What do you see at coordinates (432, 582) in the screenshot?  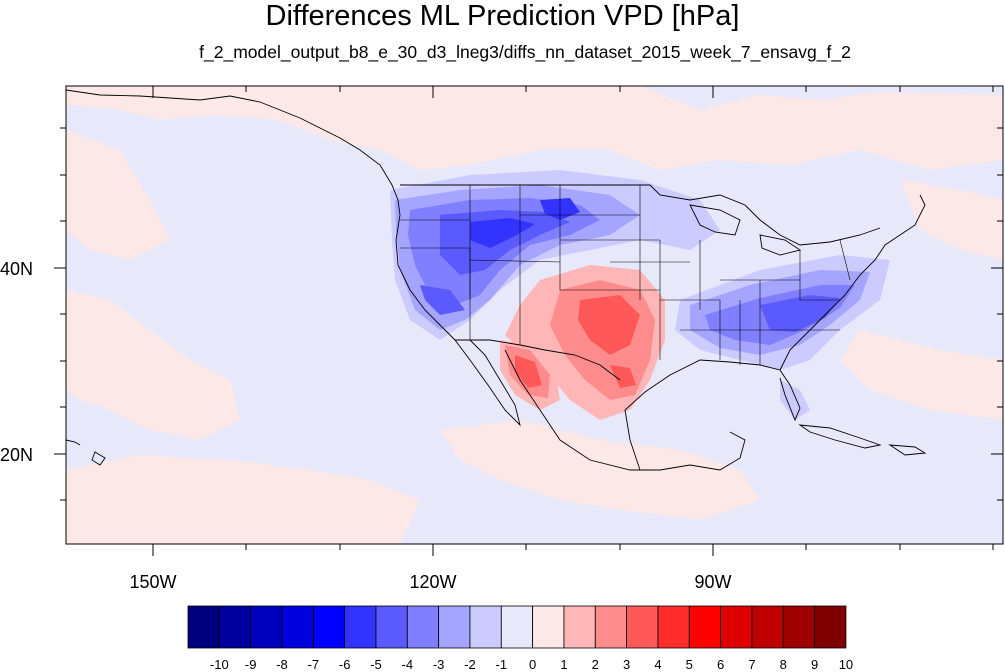 I see `lon-label-120w: 120W` at bounding box center [432, 582].